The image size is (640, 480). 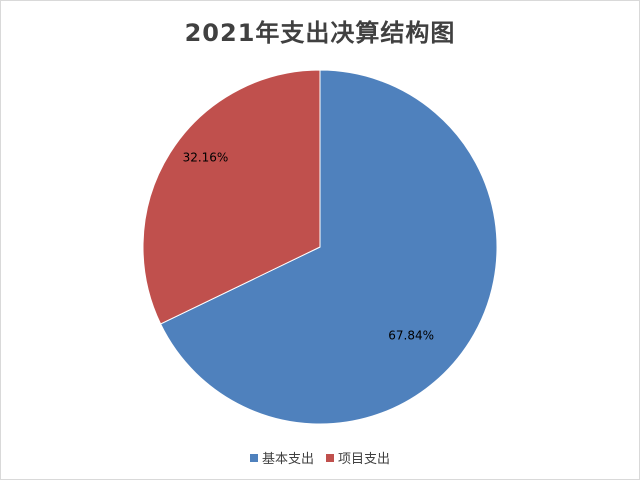 I want to click on legend-label-project: 项目支出, so click(x=364, y=459).